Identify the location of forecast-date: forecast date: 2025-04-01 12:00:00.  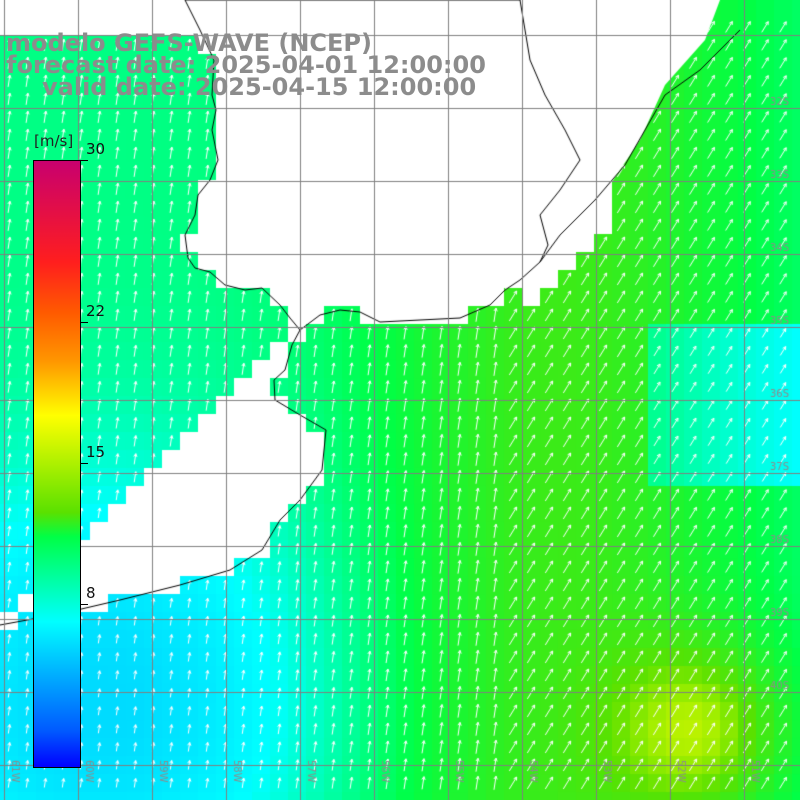
(246, 65).